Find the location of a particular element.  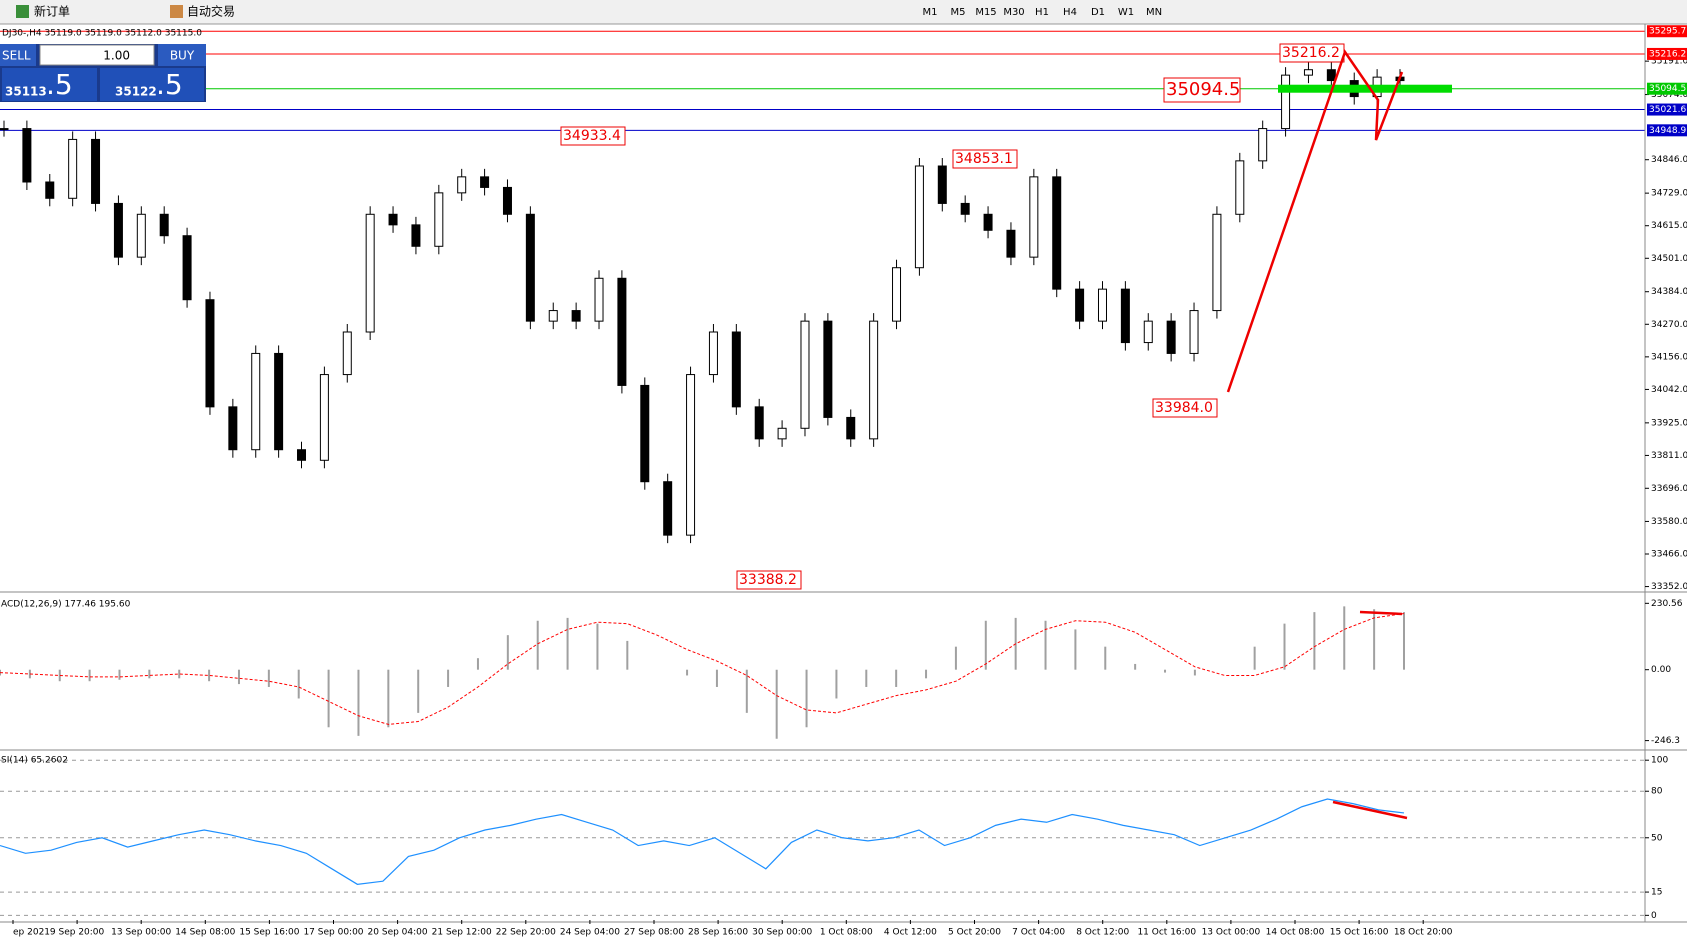

annotation-box is located at coordinates (1202, 90).